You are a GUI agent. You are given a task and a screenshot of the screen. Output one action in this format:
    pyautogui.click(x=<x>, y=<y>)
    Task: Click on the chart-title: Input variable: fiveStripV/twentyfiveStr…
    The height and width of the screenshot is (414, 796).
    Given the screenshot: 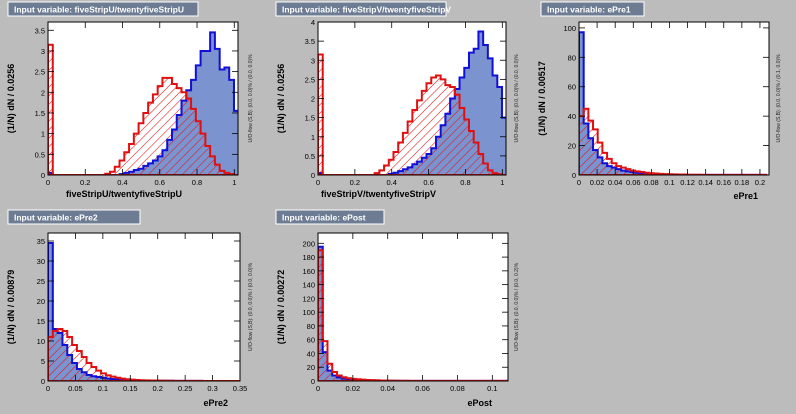 What is the action you would take?
    pyautogui.click(x=366, y=10)
    